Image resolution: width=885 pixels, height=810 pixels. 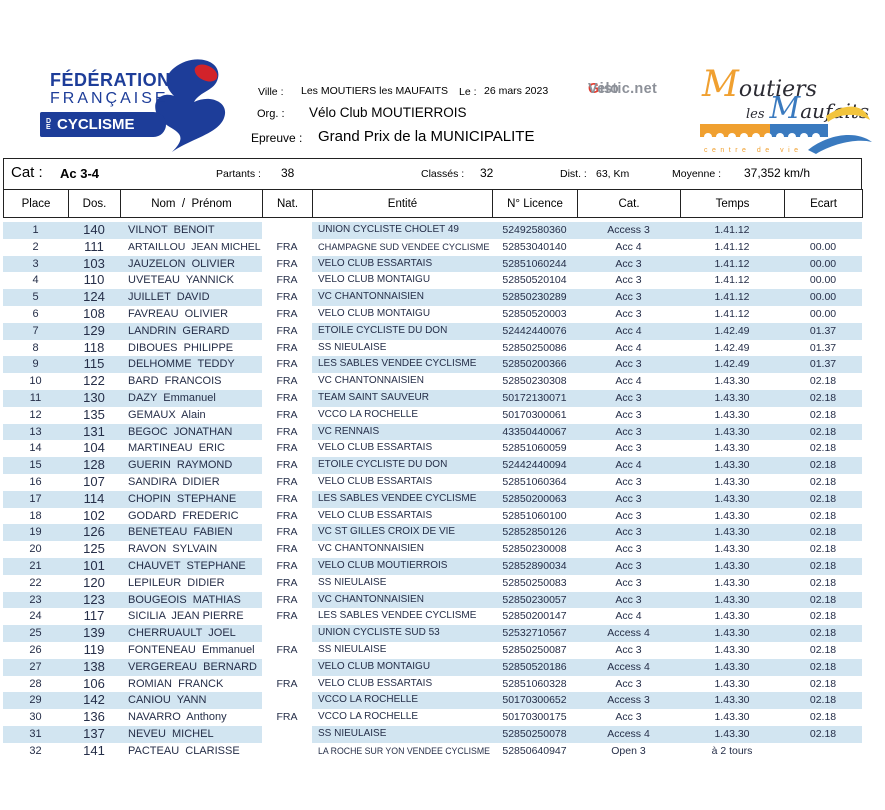 What do you see at coordinates (387, 532) in the screenshot?
I see `cell-entite: VC ST GILLES CROIX DE VIE` at bounding box center [387, 532].